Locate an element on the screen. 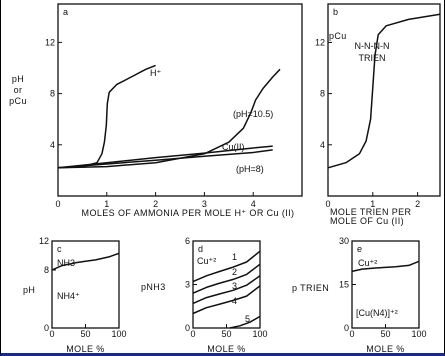  panel-d-letter: d is located at coordinates (200, 249).